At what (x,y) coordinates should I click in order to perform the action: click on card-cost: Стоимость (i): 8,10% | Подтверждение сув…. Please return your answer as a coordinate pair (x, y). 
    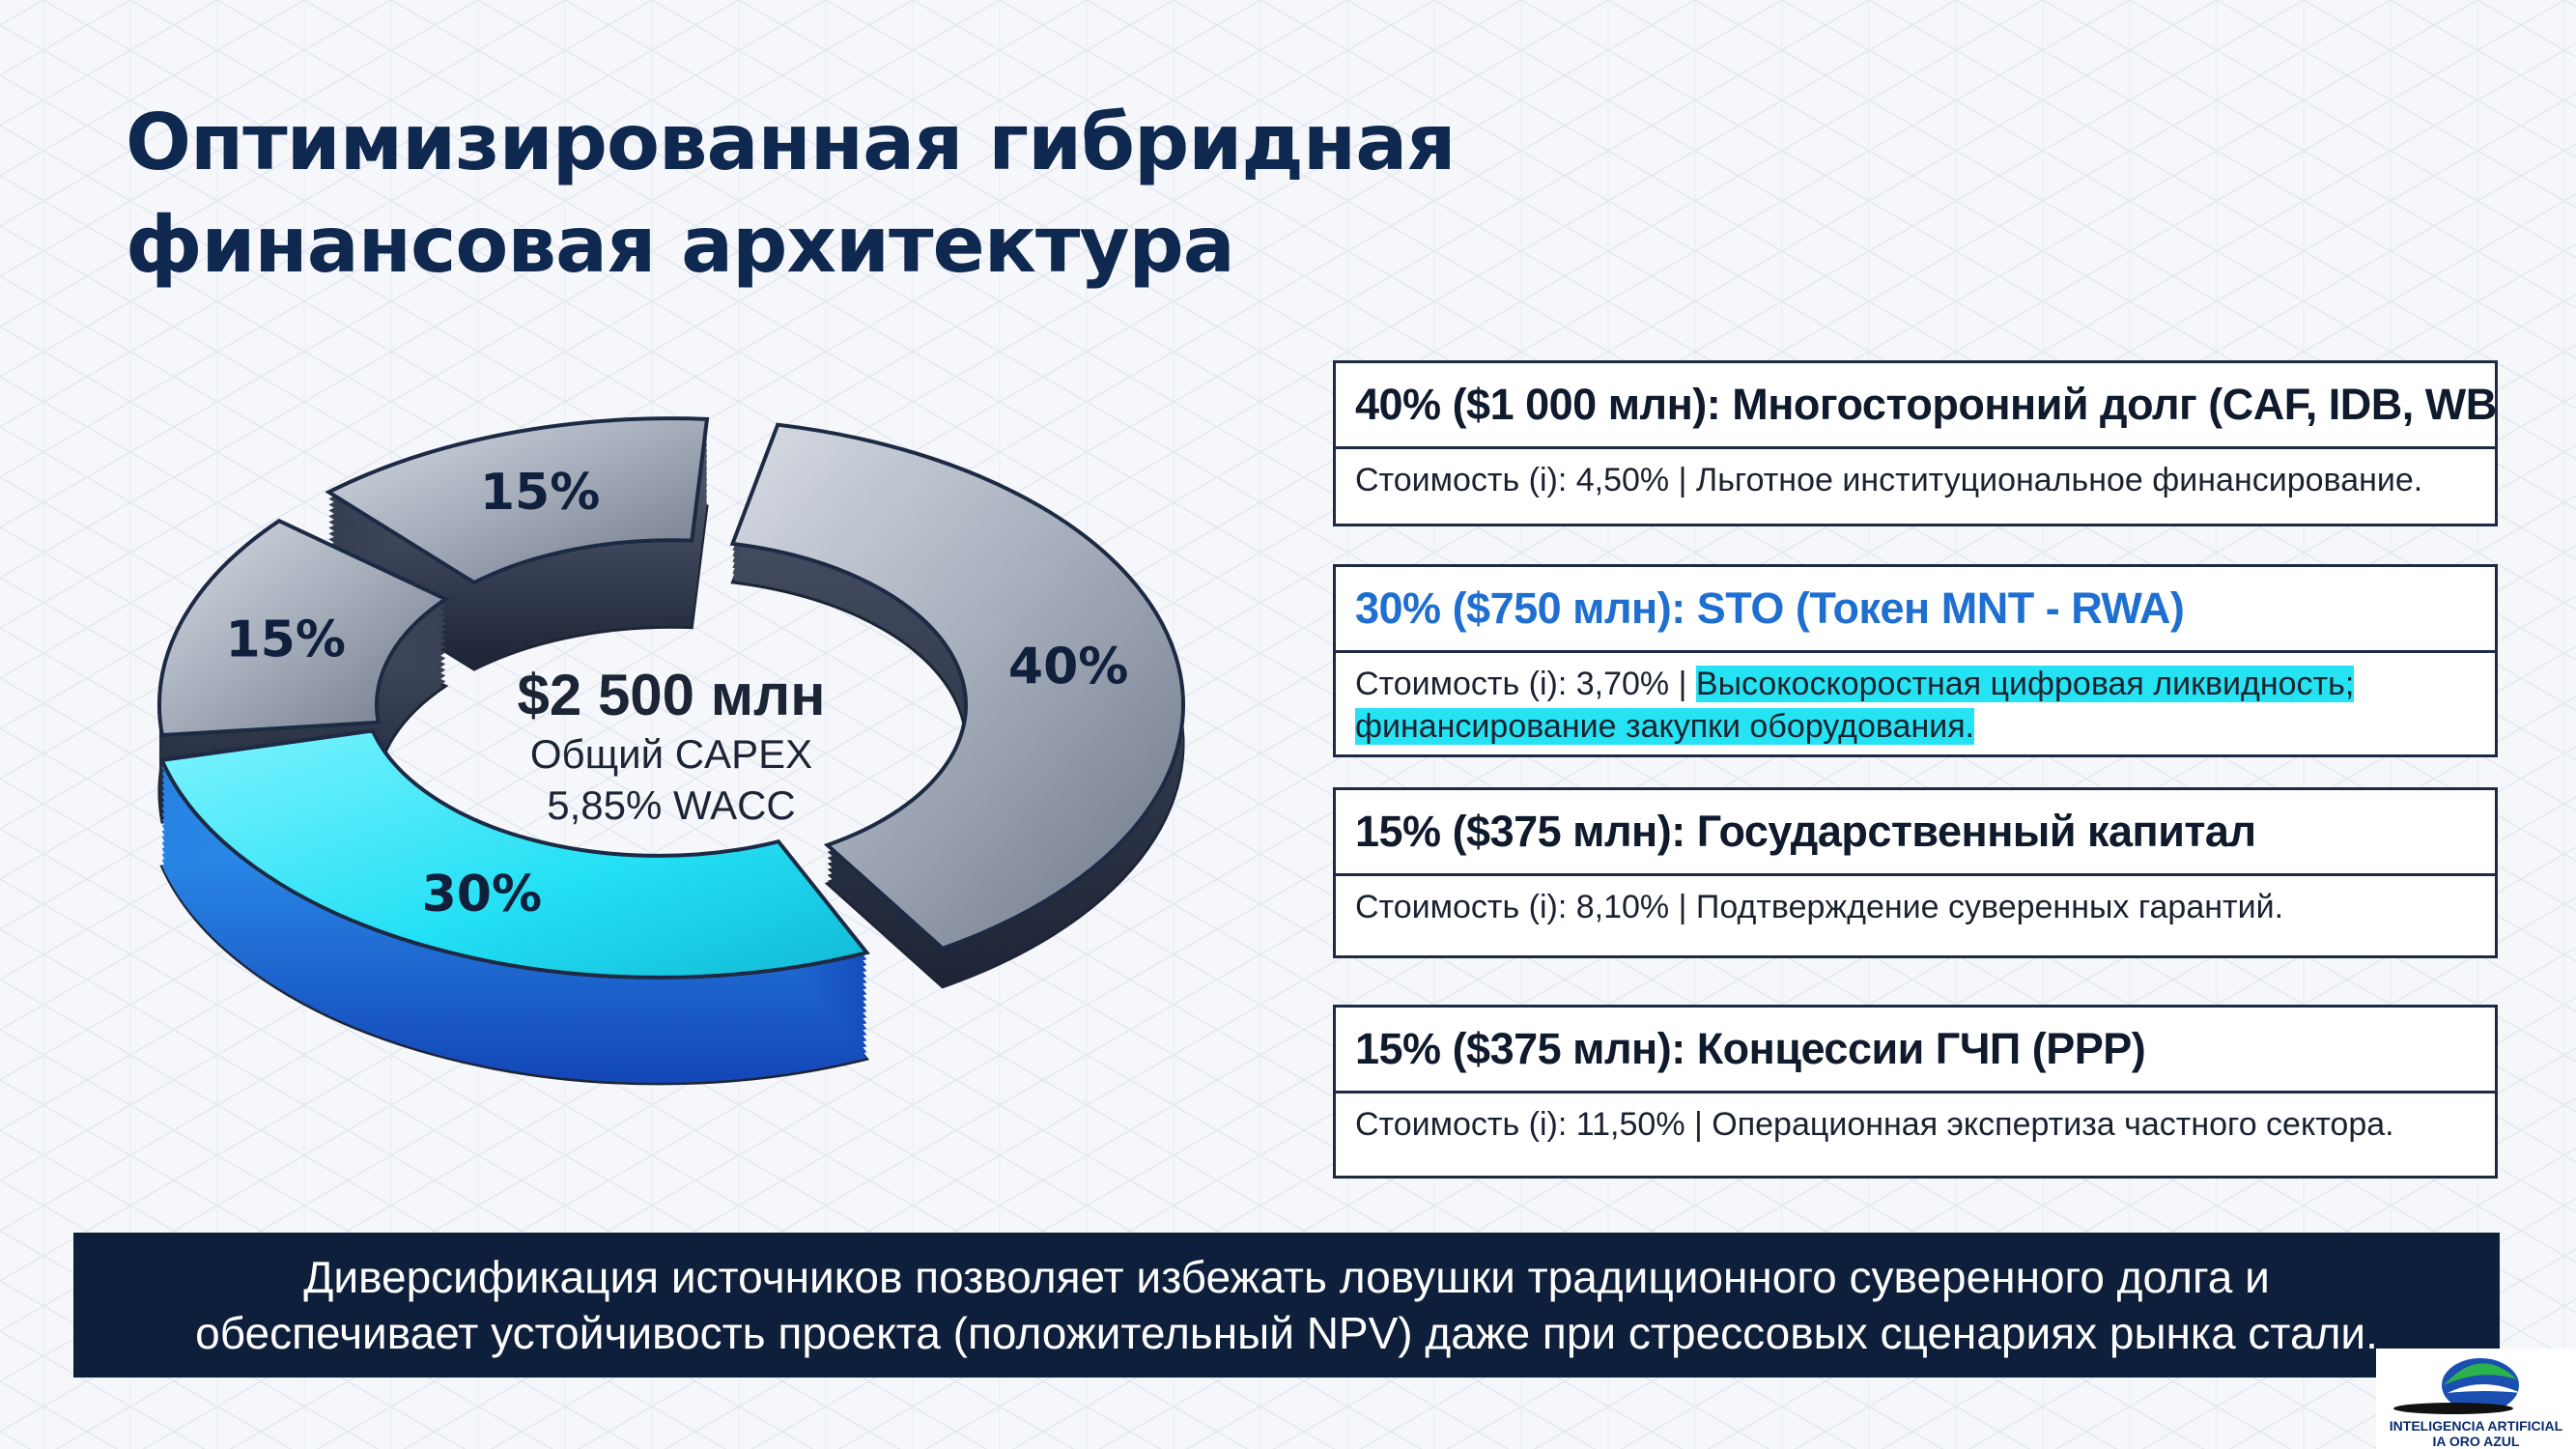
    Looking at the image, I should click on (1915, 902).